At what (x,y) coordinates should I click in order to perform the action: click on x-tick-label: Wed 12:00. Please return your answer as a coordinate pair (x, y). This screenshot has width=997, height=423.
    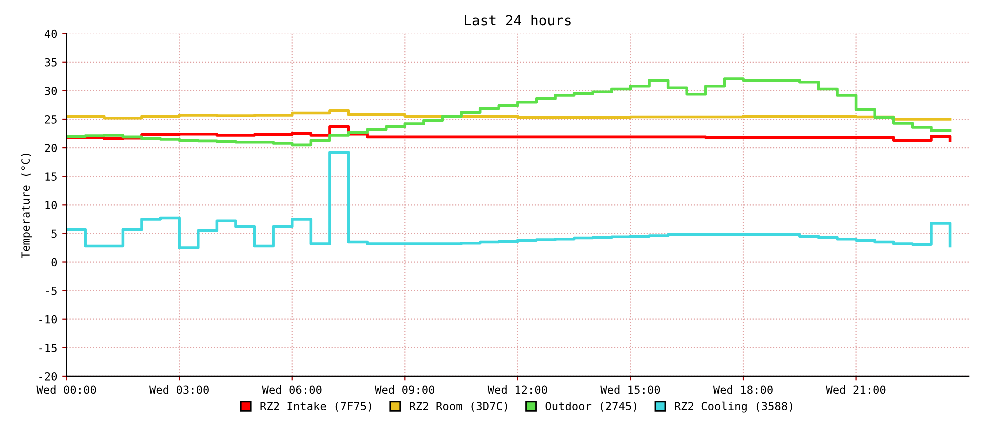
    Looking at the image, I should click on (518, 390).